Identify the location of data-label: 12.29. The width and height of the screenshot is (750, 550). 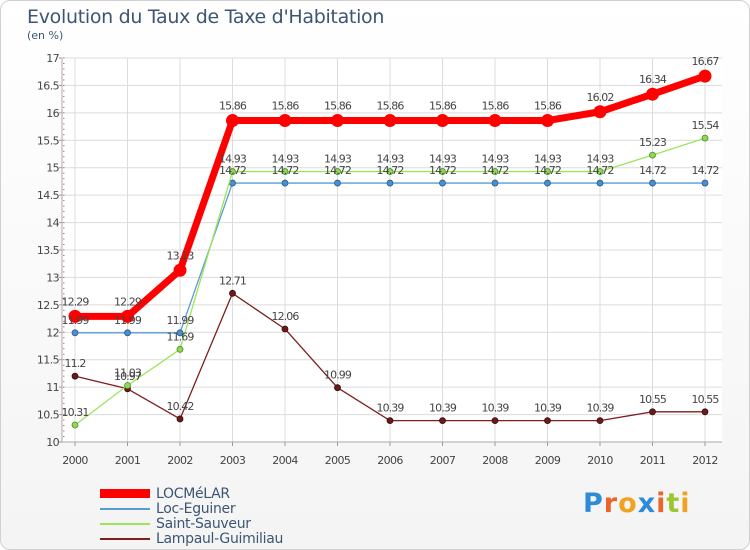
(76, 301).